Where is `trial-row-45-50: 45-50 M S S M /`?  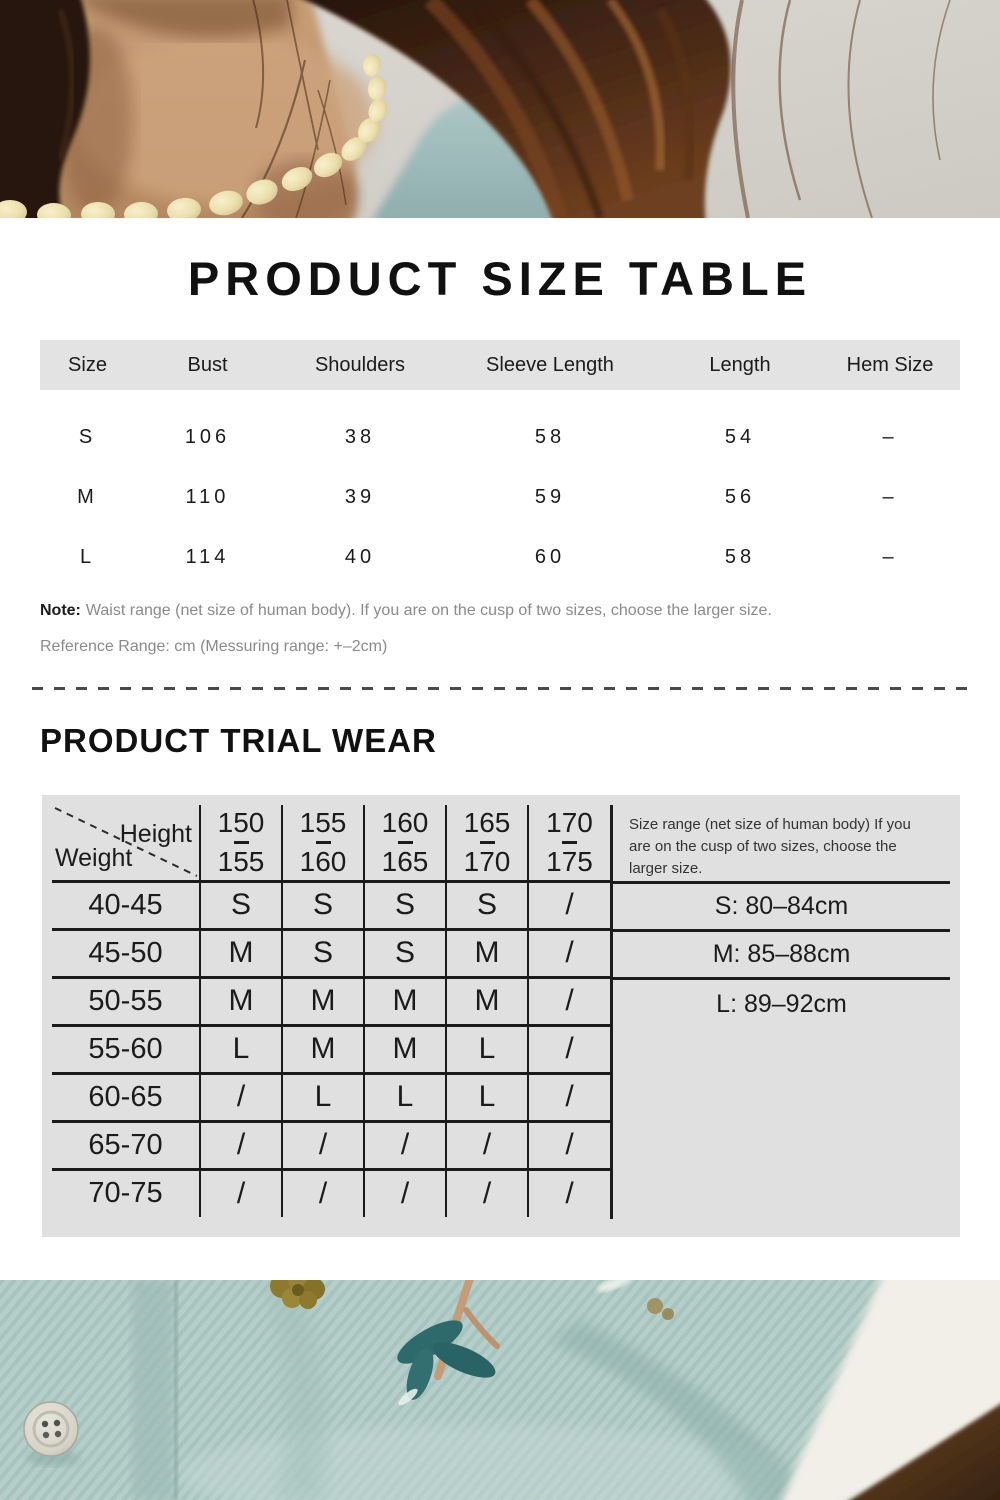
trial-row-45-50: 45-50 M S S M / is located at coordinates (331, 953).